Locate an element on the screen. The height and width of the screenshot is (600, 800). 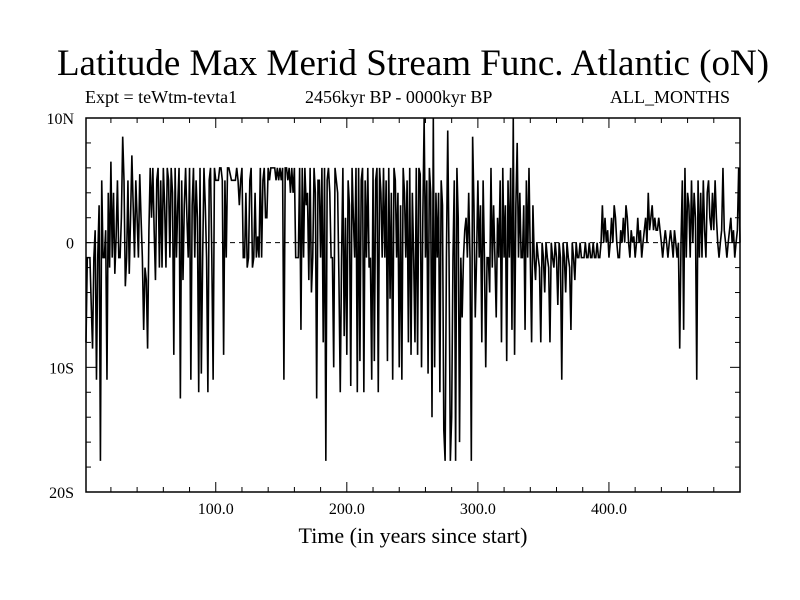
x-tick-label: 100.0 is located at coordinates (216, 509).